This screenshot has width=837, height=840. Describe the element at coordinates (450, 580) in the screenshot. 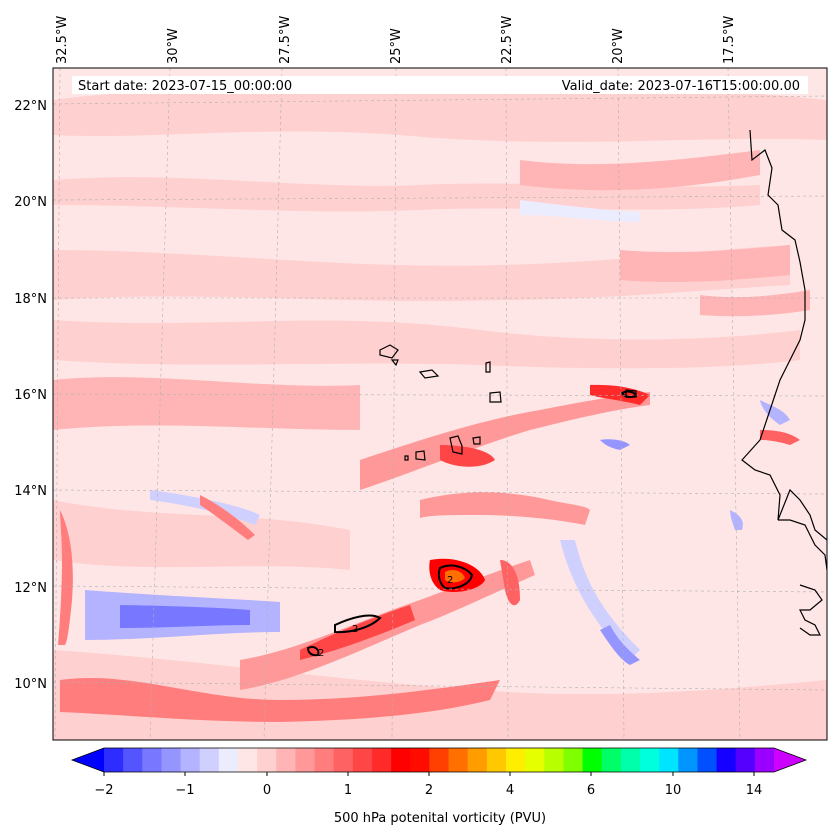

I see `contour-label-1: 2` at that location.